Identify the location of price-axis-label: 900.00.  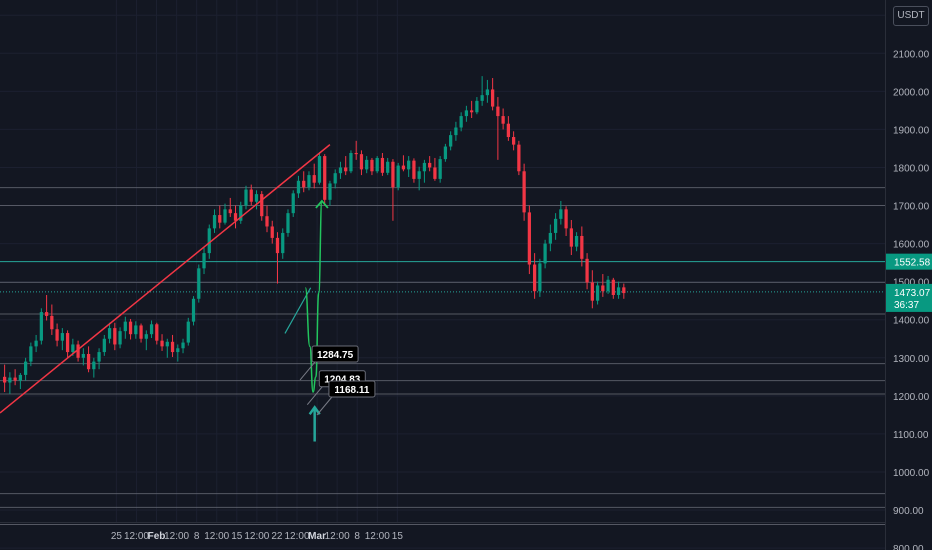
(908, 511).